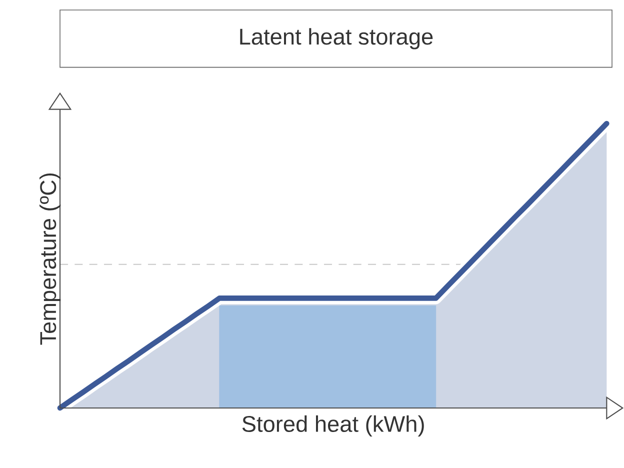  Describe the element at coordinates (50, 259) in the screenshot. I see `y-axis-title: Temperature (ºC)` at that location.